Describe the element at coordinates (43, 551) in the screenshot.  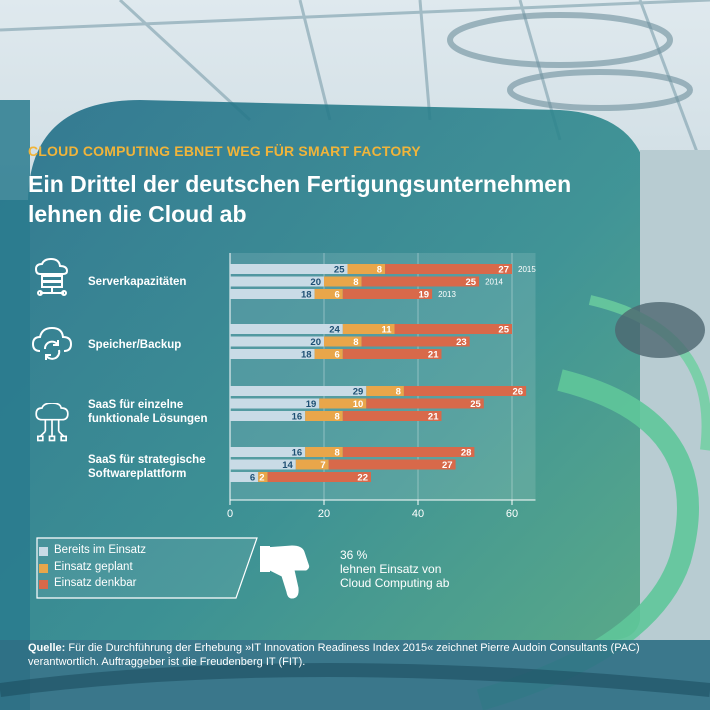
I see `legend-swatch-in-use` at that location.